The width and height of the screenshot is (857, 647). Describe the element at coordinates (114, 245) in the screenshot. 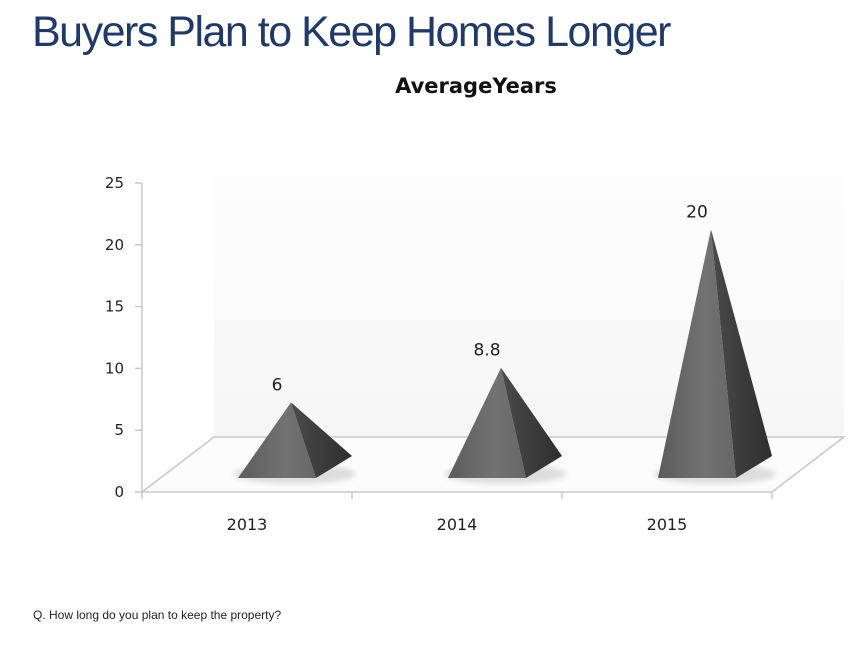

I see `y-tick-label: 20` at that location.